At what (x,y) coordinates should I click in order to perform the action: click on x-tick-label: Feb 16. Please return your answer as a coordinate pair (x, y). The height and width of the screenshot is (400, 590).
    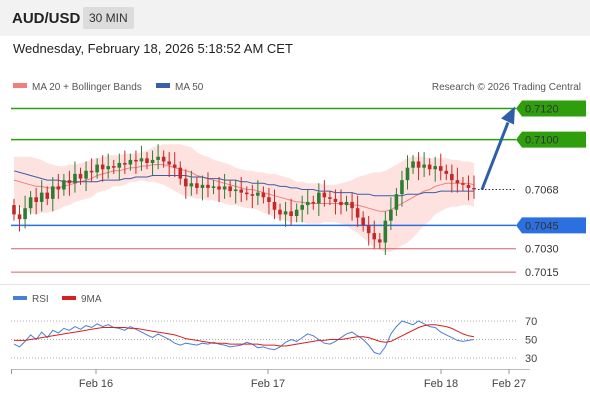
    Looking at the image, I should click on (96, 384).